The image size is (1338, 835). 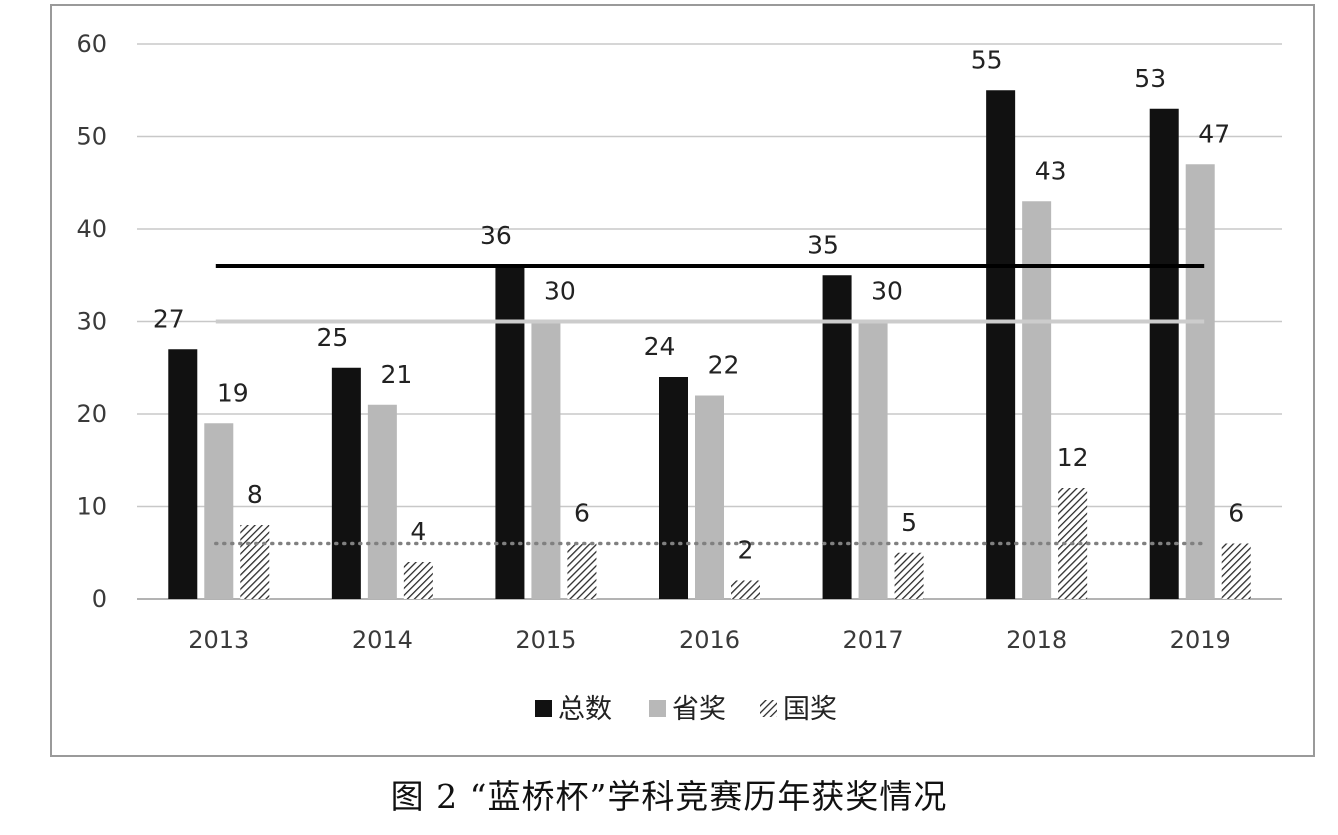 What do you see at coordinates (545, 640) in the screenshot?
I see `x-tick-label: 2015` at bounding box center [545, 640].